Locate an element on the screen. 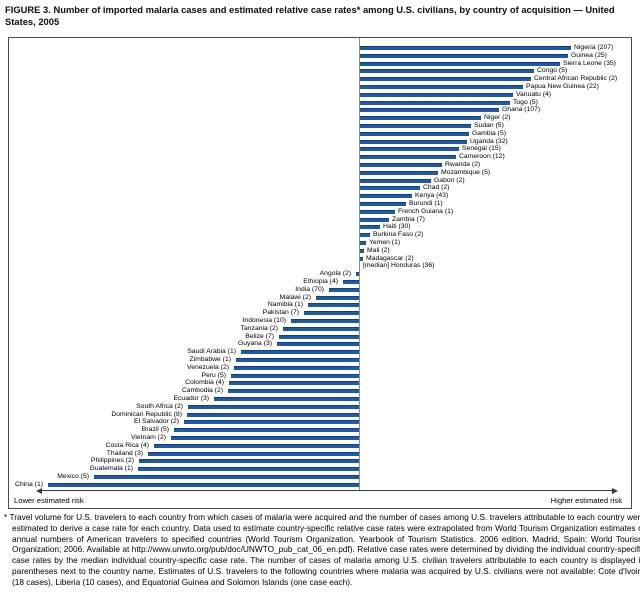 Image resolution: width=640 pixels, height=605 pixels. bar-uganda is located at coordinates (413, 141).